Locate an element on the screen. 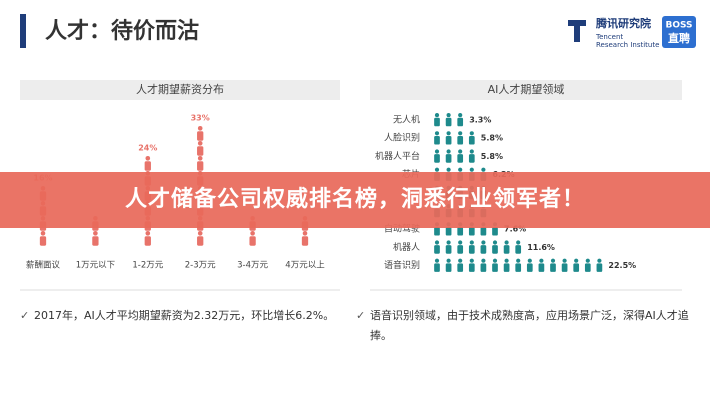 The height and width of the screenshot is (400, 710). y-tick-label: 人脸识别 is located at coordinates (402, 138).